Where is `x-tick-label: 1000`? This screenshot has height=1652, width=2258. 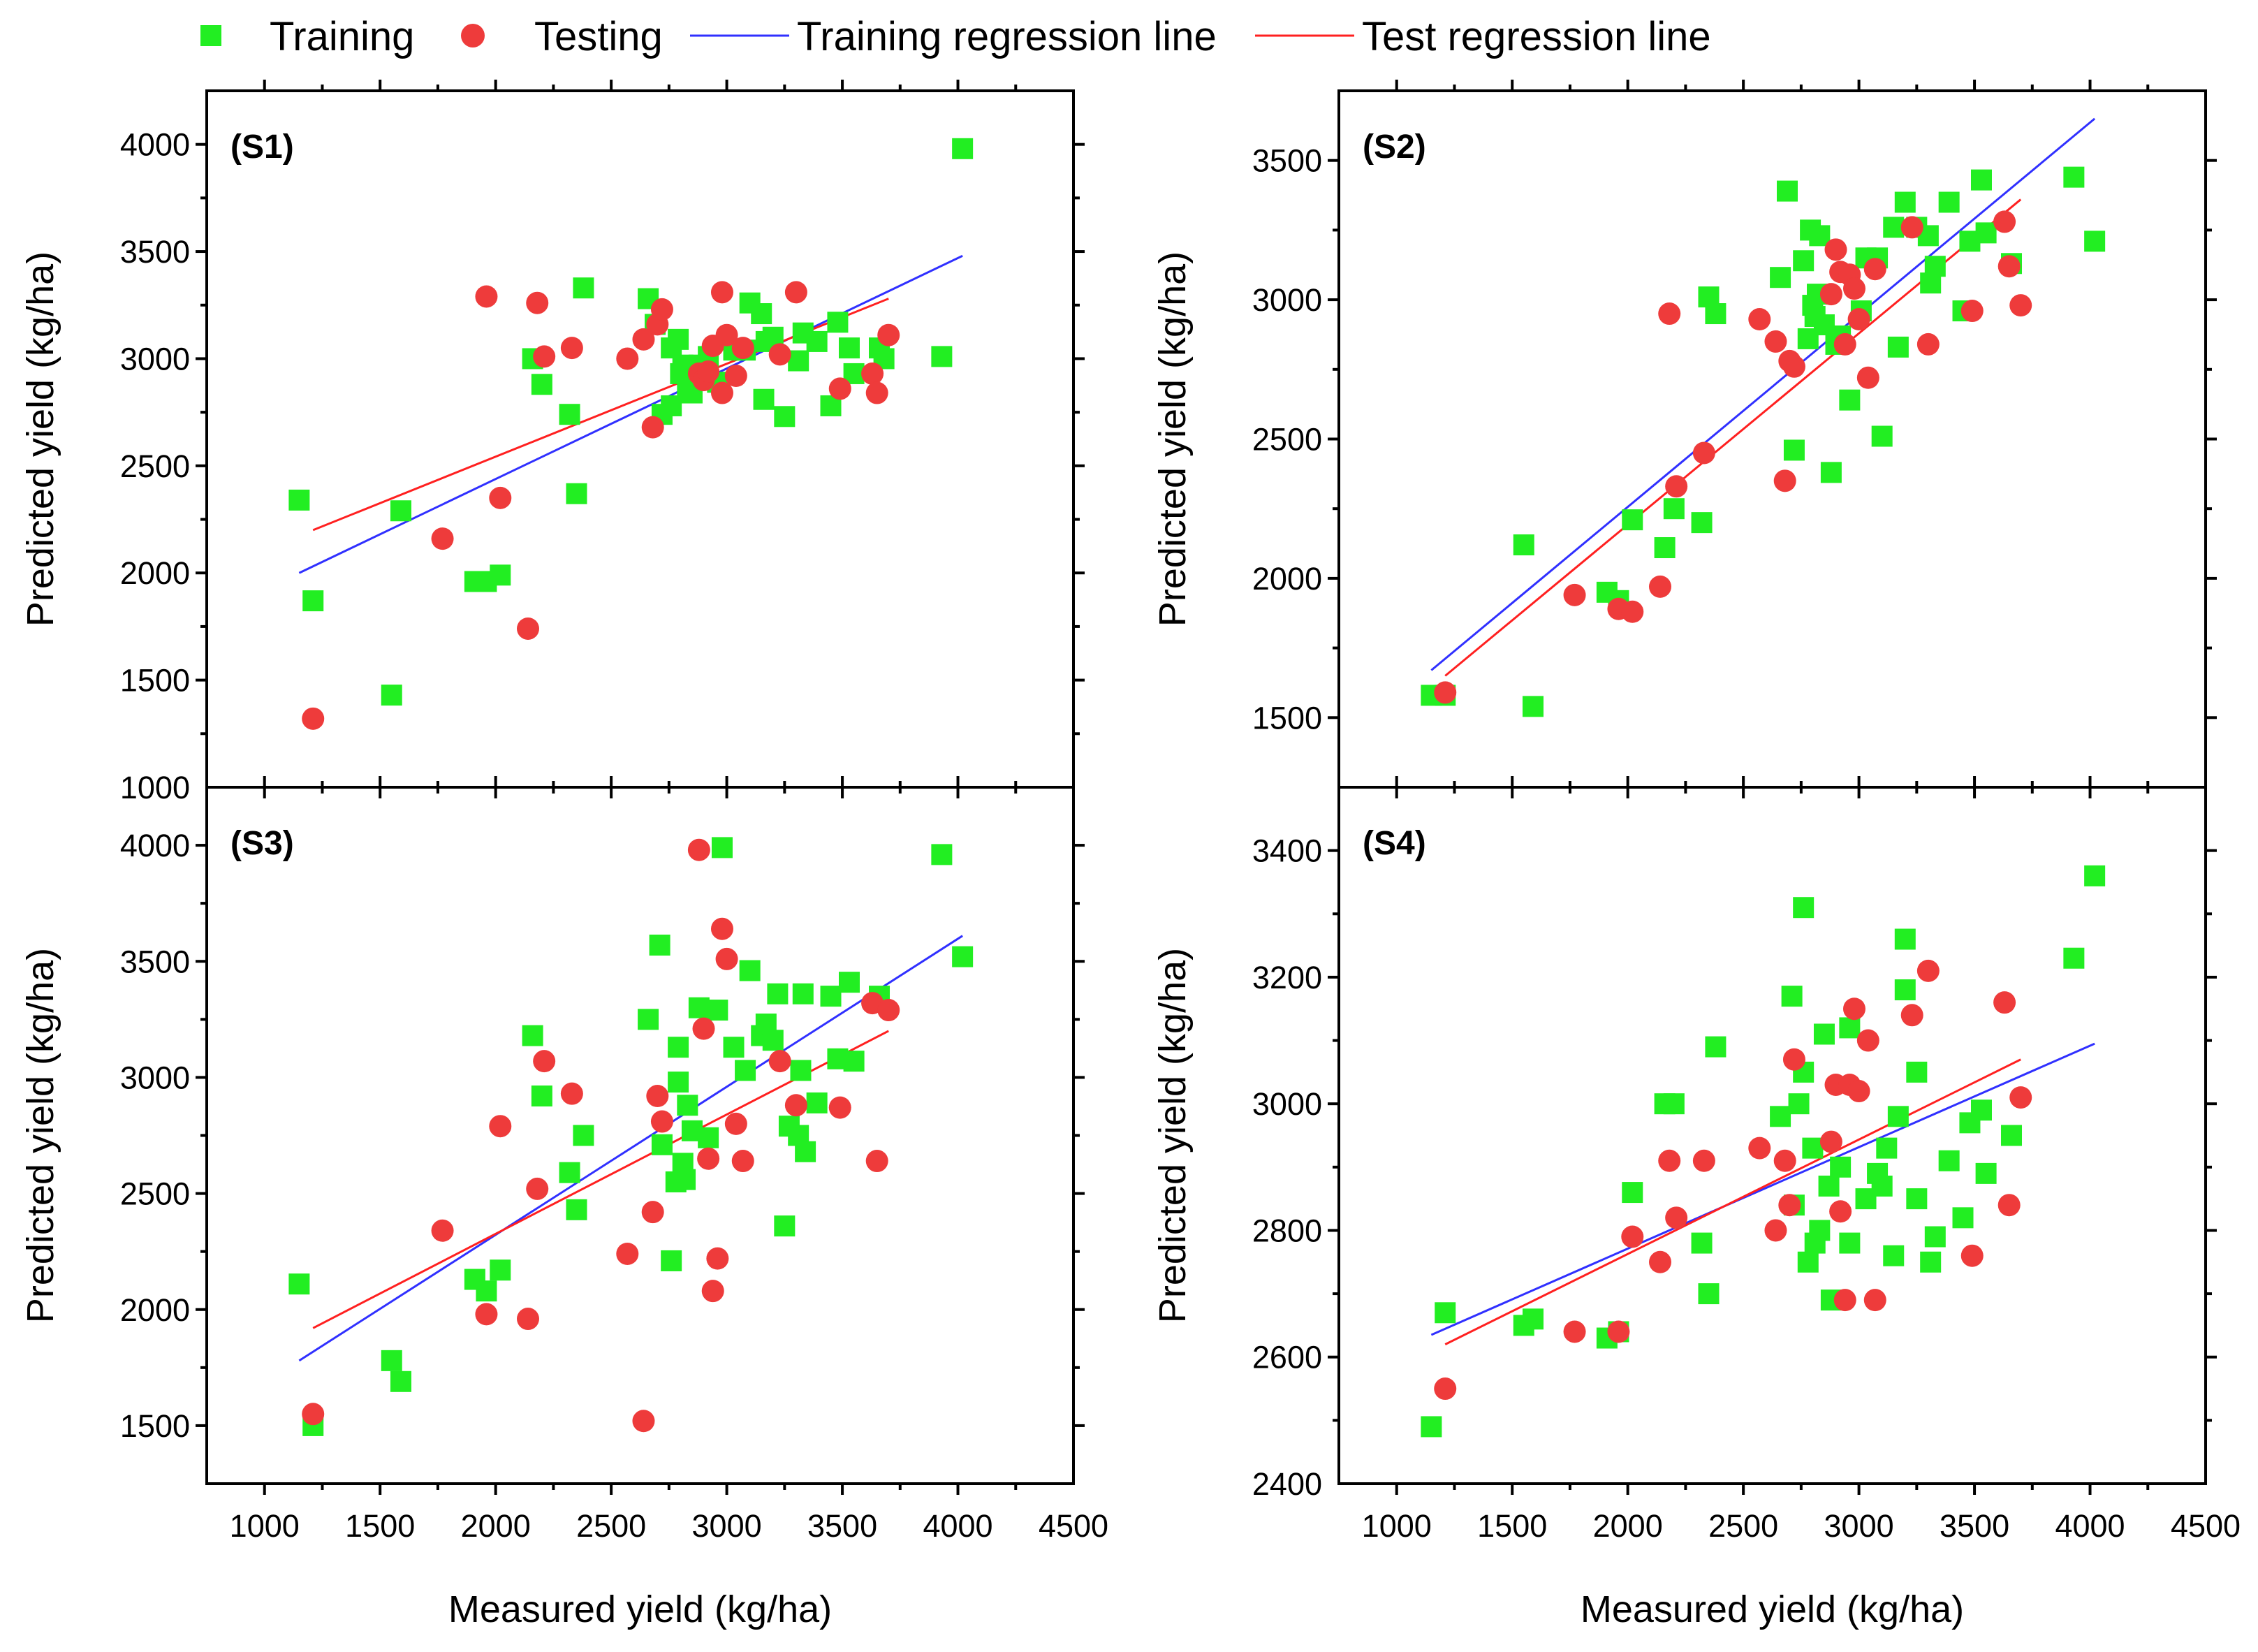 x-tick-label: 1000 is located at coordinates (265, 1526).